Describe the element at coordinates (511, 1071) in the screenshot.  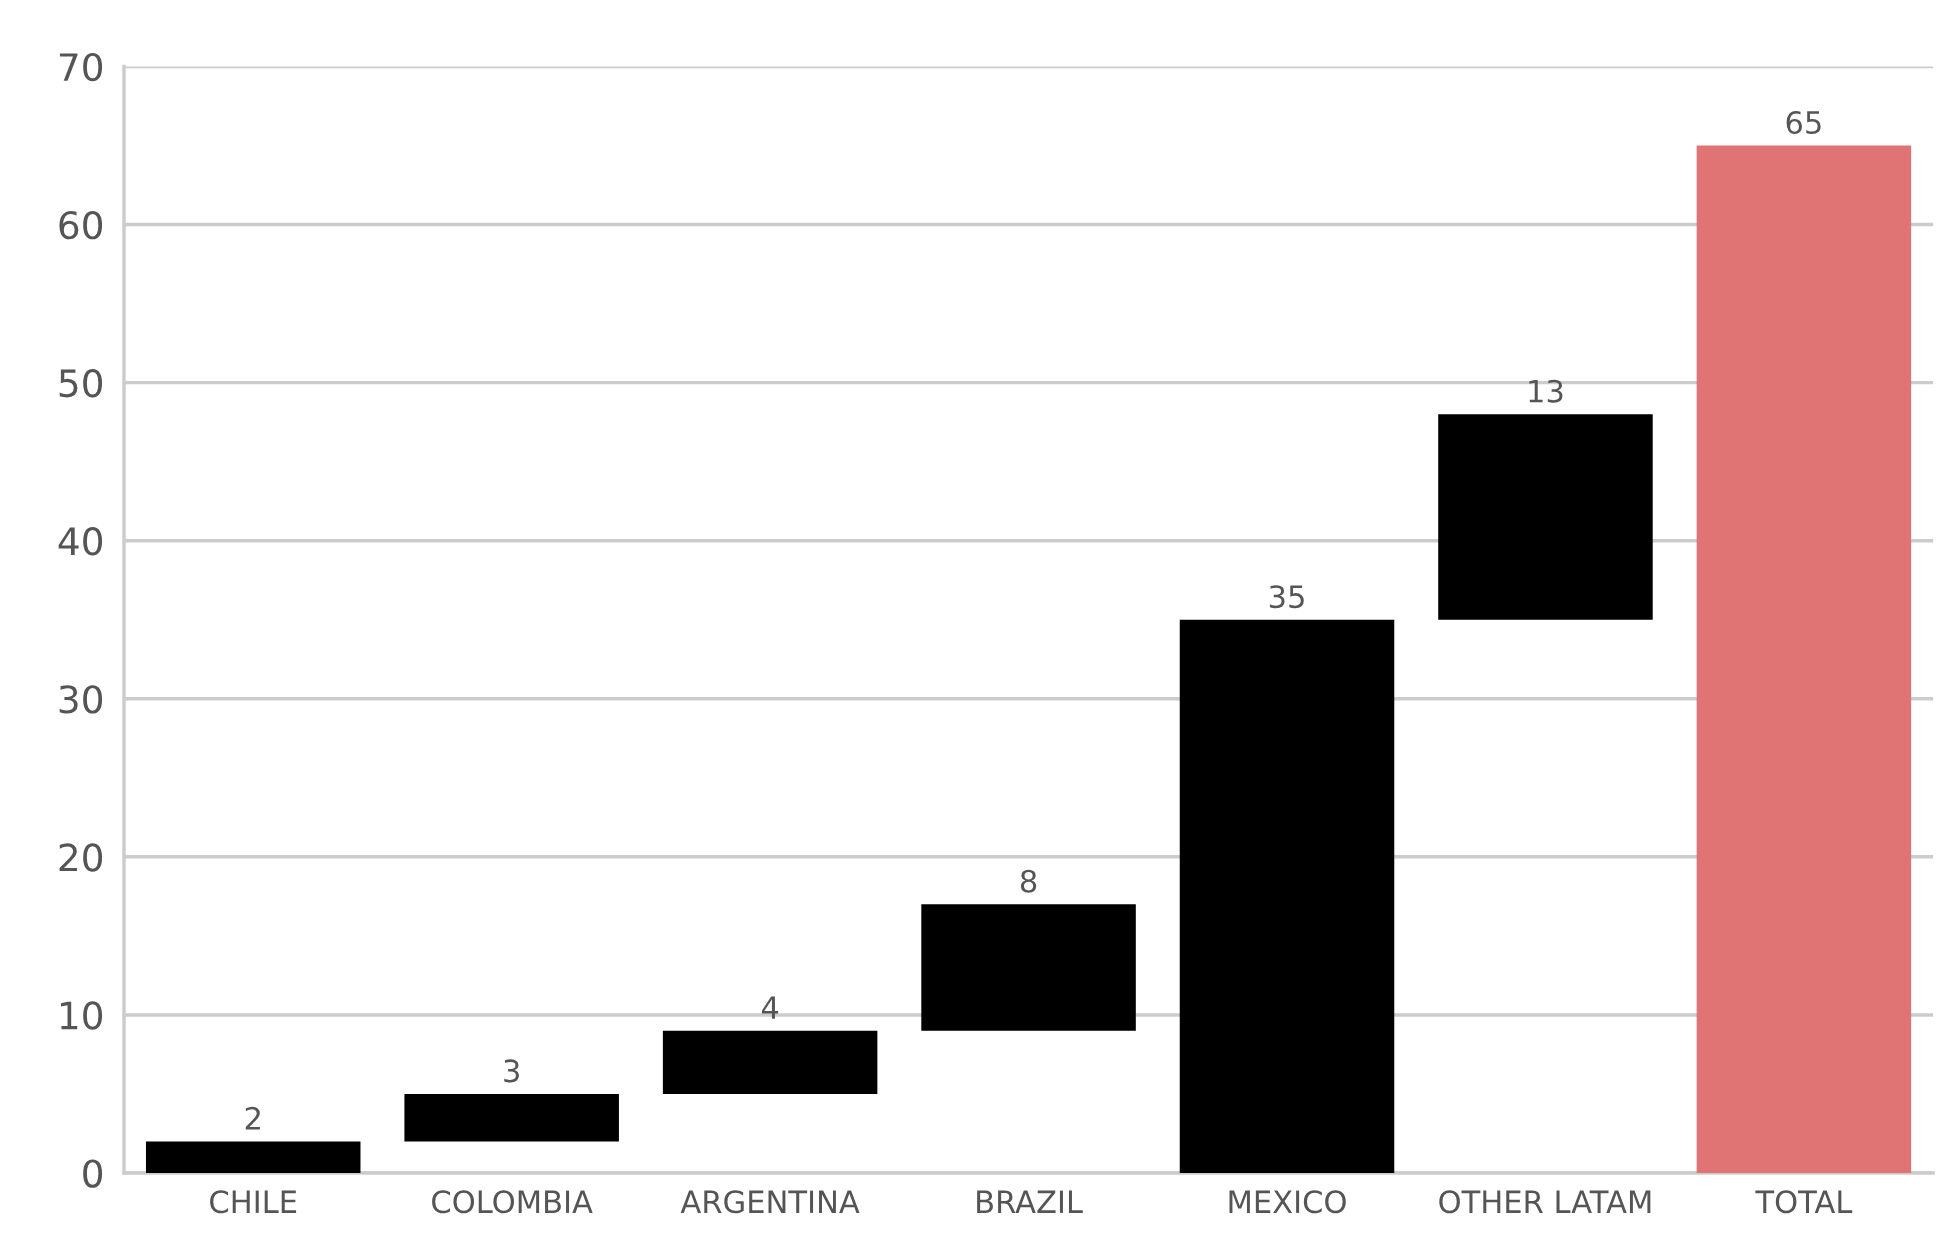
I see `data-label: 3` at that location.